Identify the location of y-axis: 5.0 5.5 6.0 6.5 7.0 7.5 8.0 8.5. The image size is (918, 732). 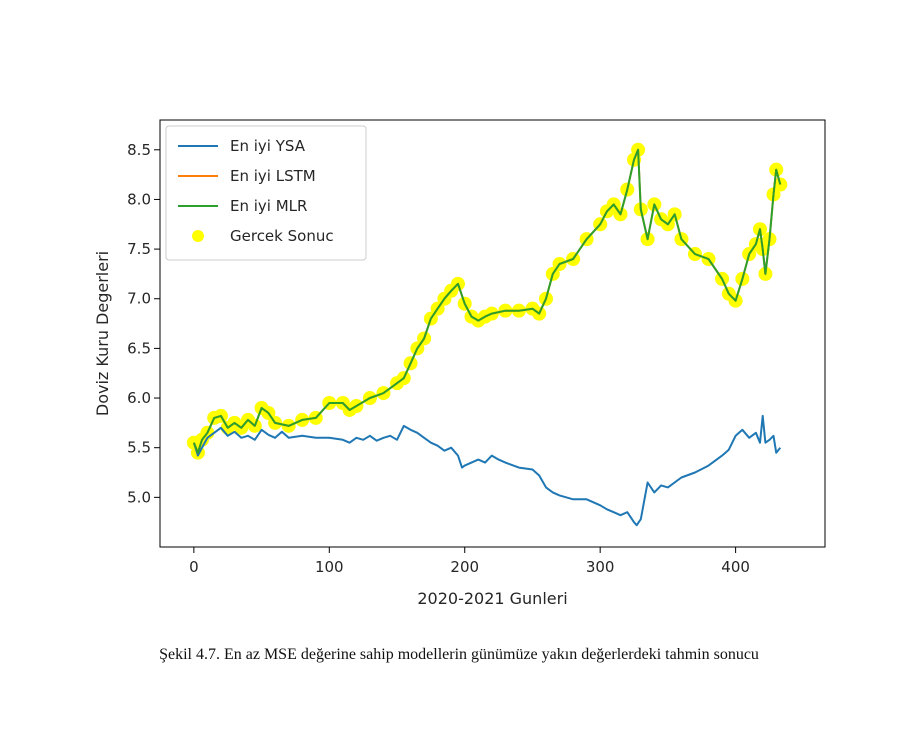
(143, 323).